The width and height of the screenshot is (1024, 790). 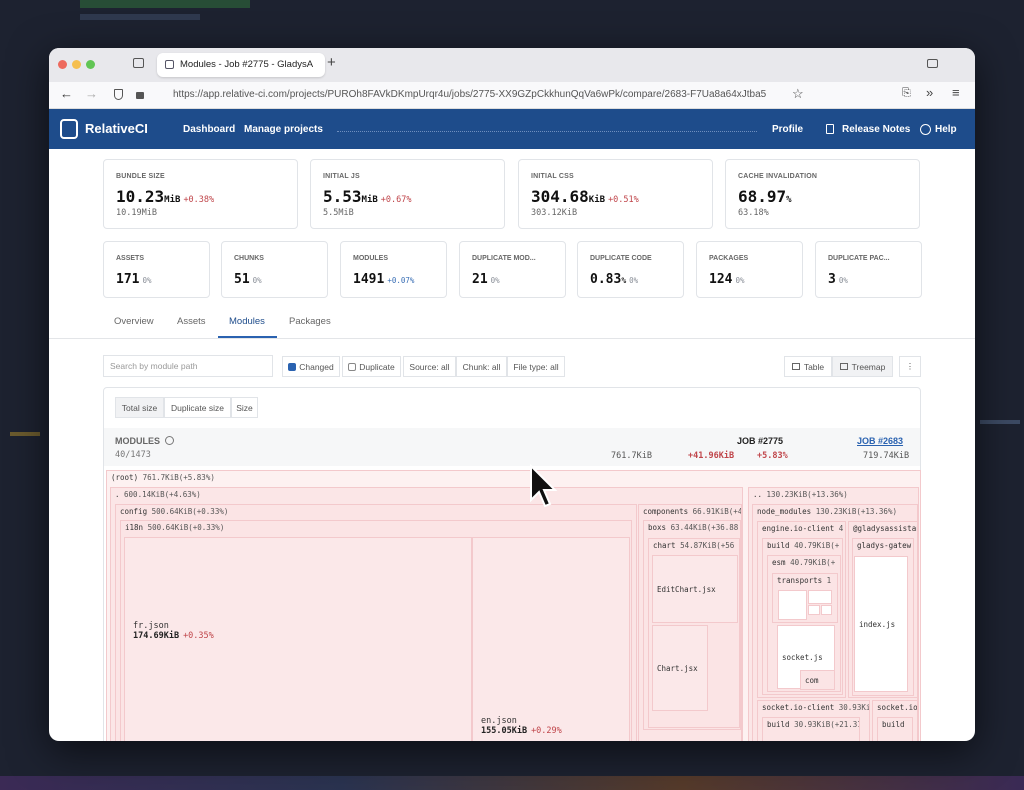 I want to click on treemap-node: build 30.93KiB(+21.31%, so click(x=811, y=729).